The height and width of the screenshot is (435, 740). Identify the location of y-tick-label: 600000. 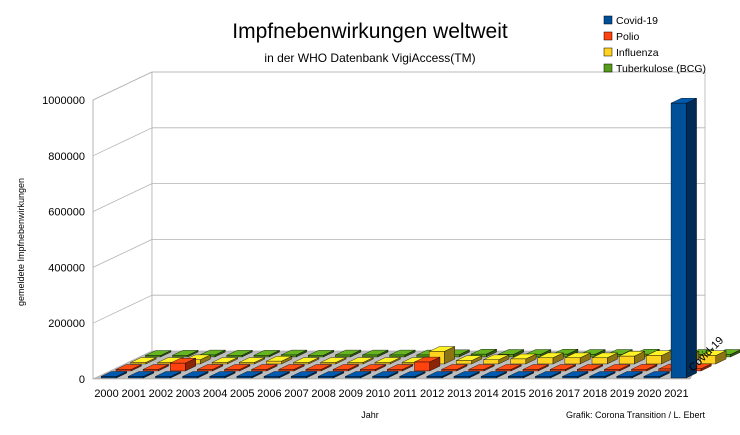
(66, 213).